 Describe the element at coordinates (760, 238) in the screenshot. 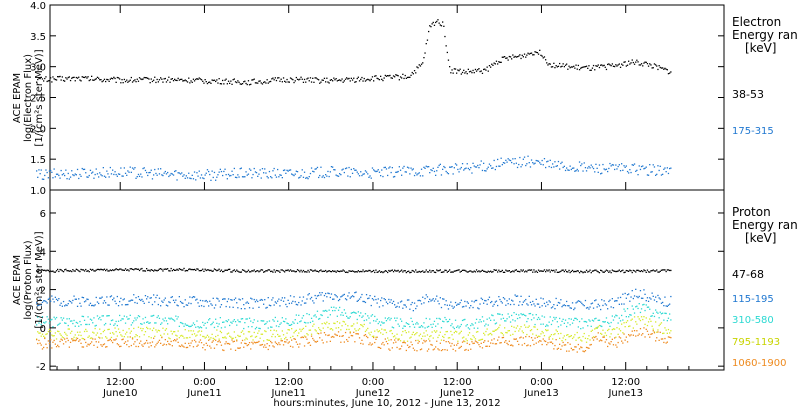

I see `proton-legend-title-3: [keV]` at that location.